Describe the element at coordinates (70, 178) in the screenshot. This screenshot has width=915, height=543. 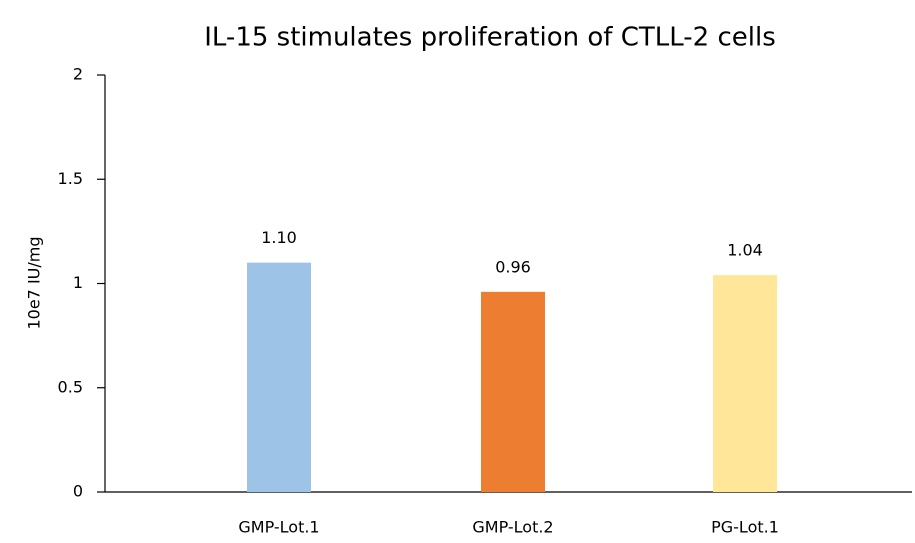
I see `y-tick-label: 1.5` at that location.